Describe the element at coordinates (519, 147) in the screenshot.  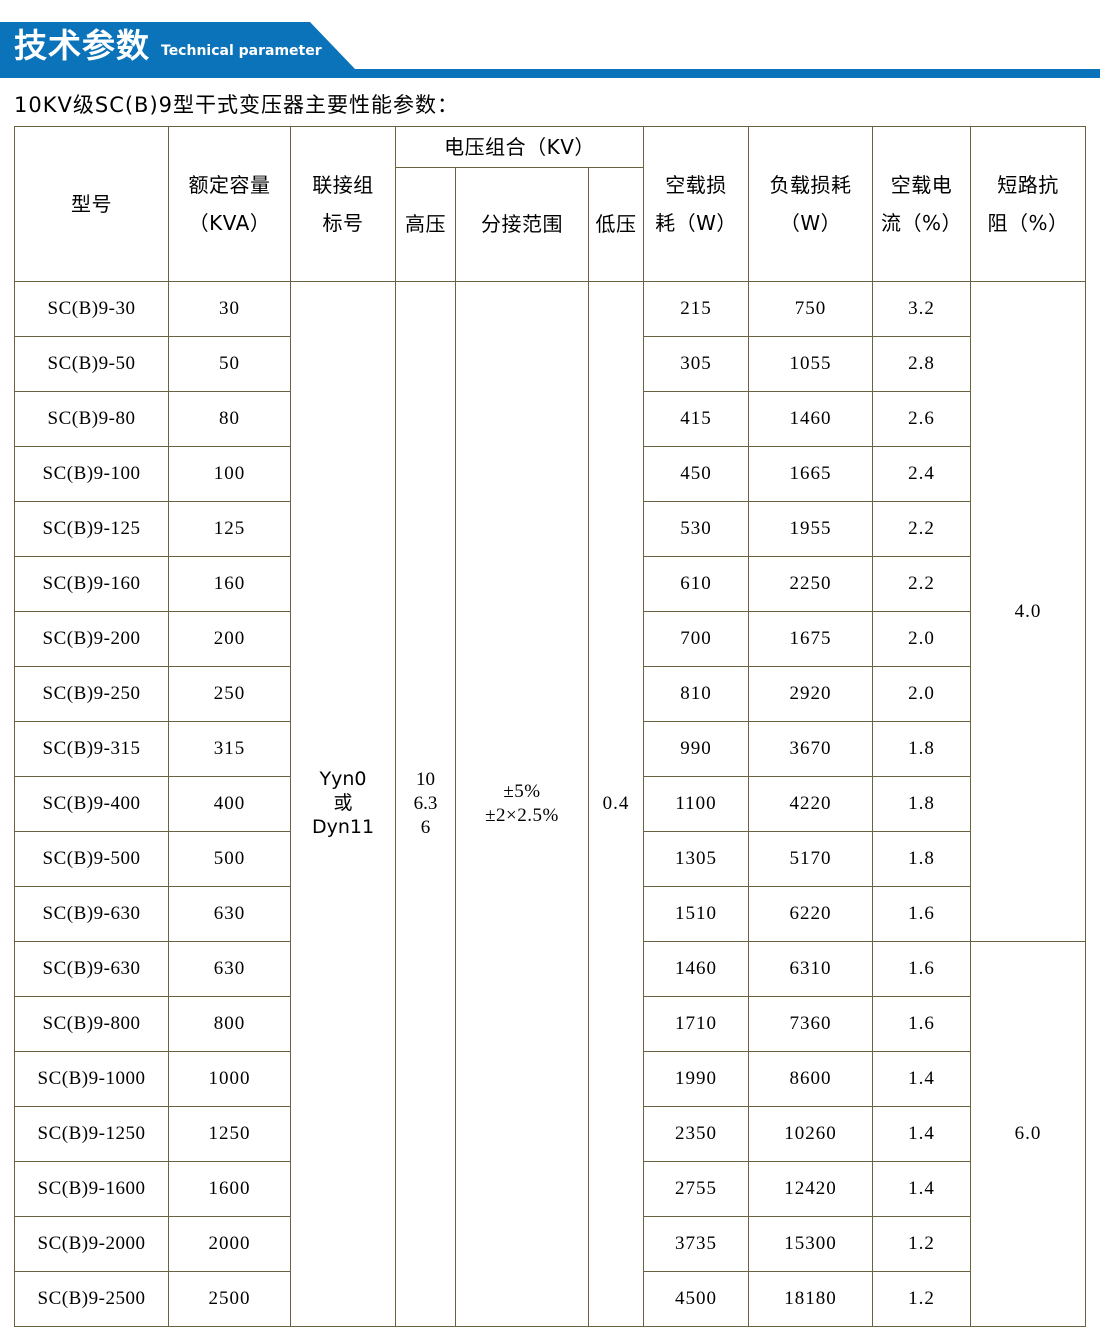
I see `header-voltage-combination: 电压组合（KV）` at that location.